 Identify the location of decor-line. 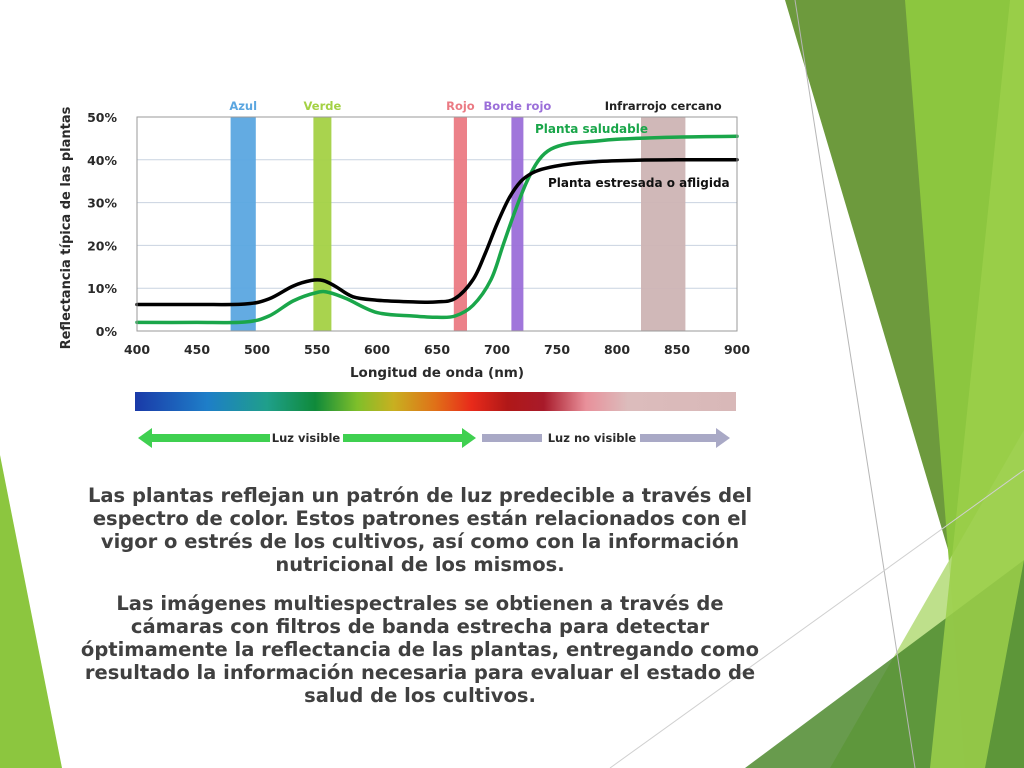
(855, 384).